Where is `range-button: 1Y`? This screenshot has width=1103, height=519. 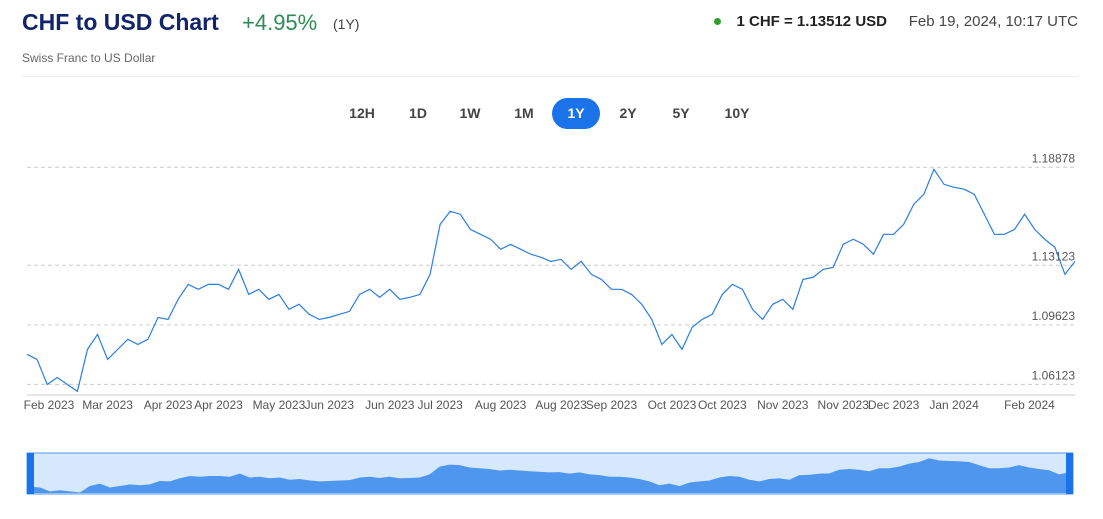 range-button: 1Y is located at coordinates (576, 113).